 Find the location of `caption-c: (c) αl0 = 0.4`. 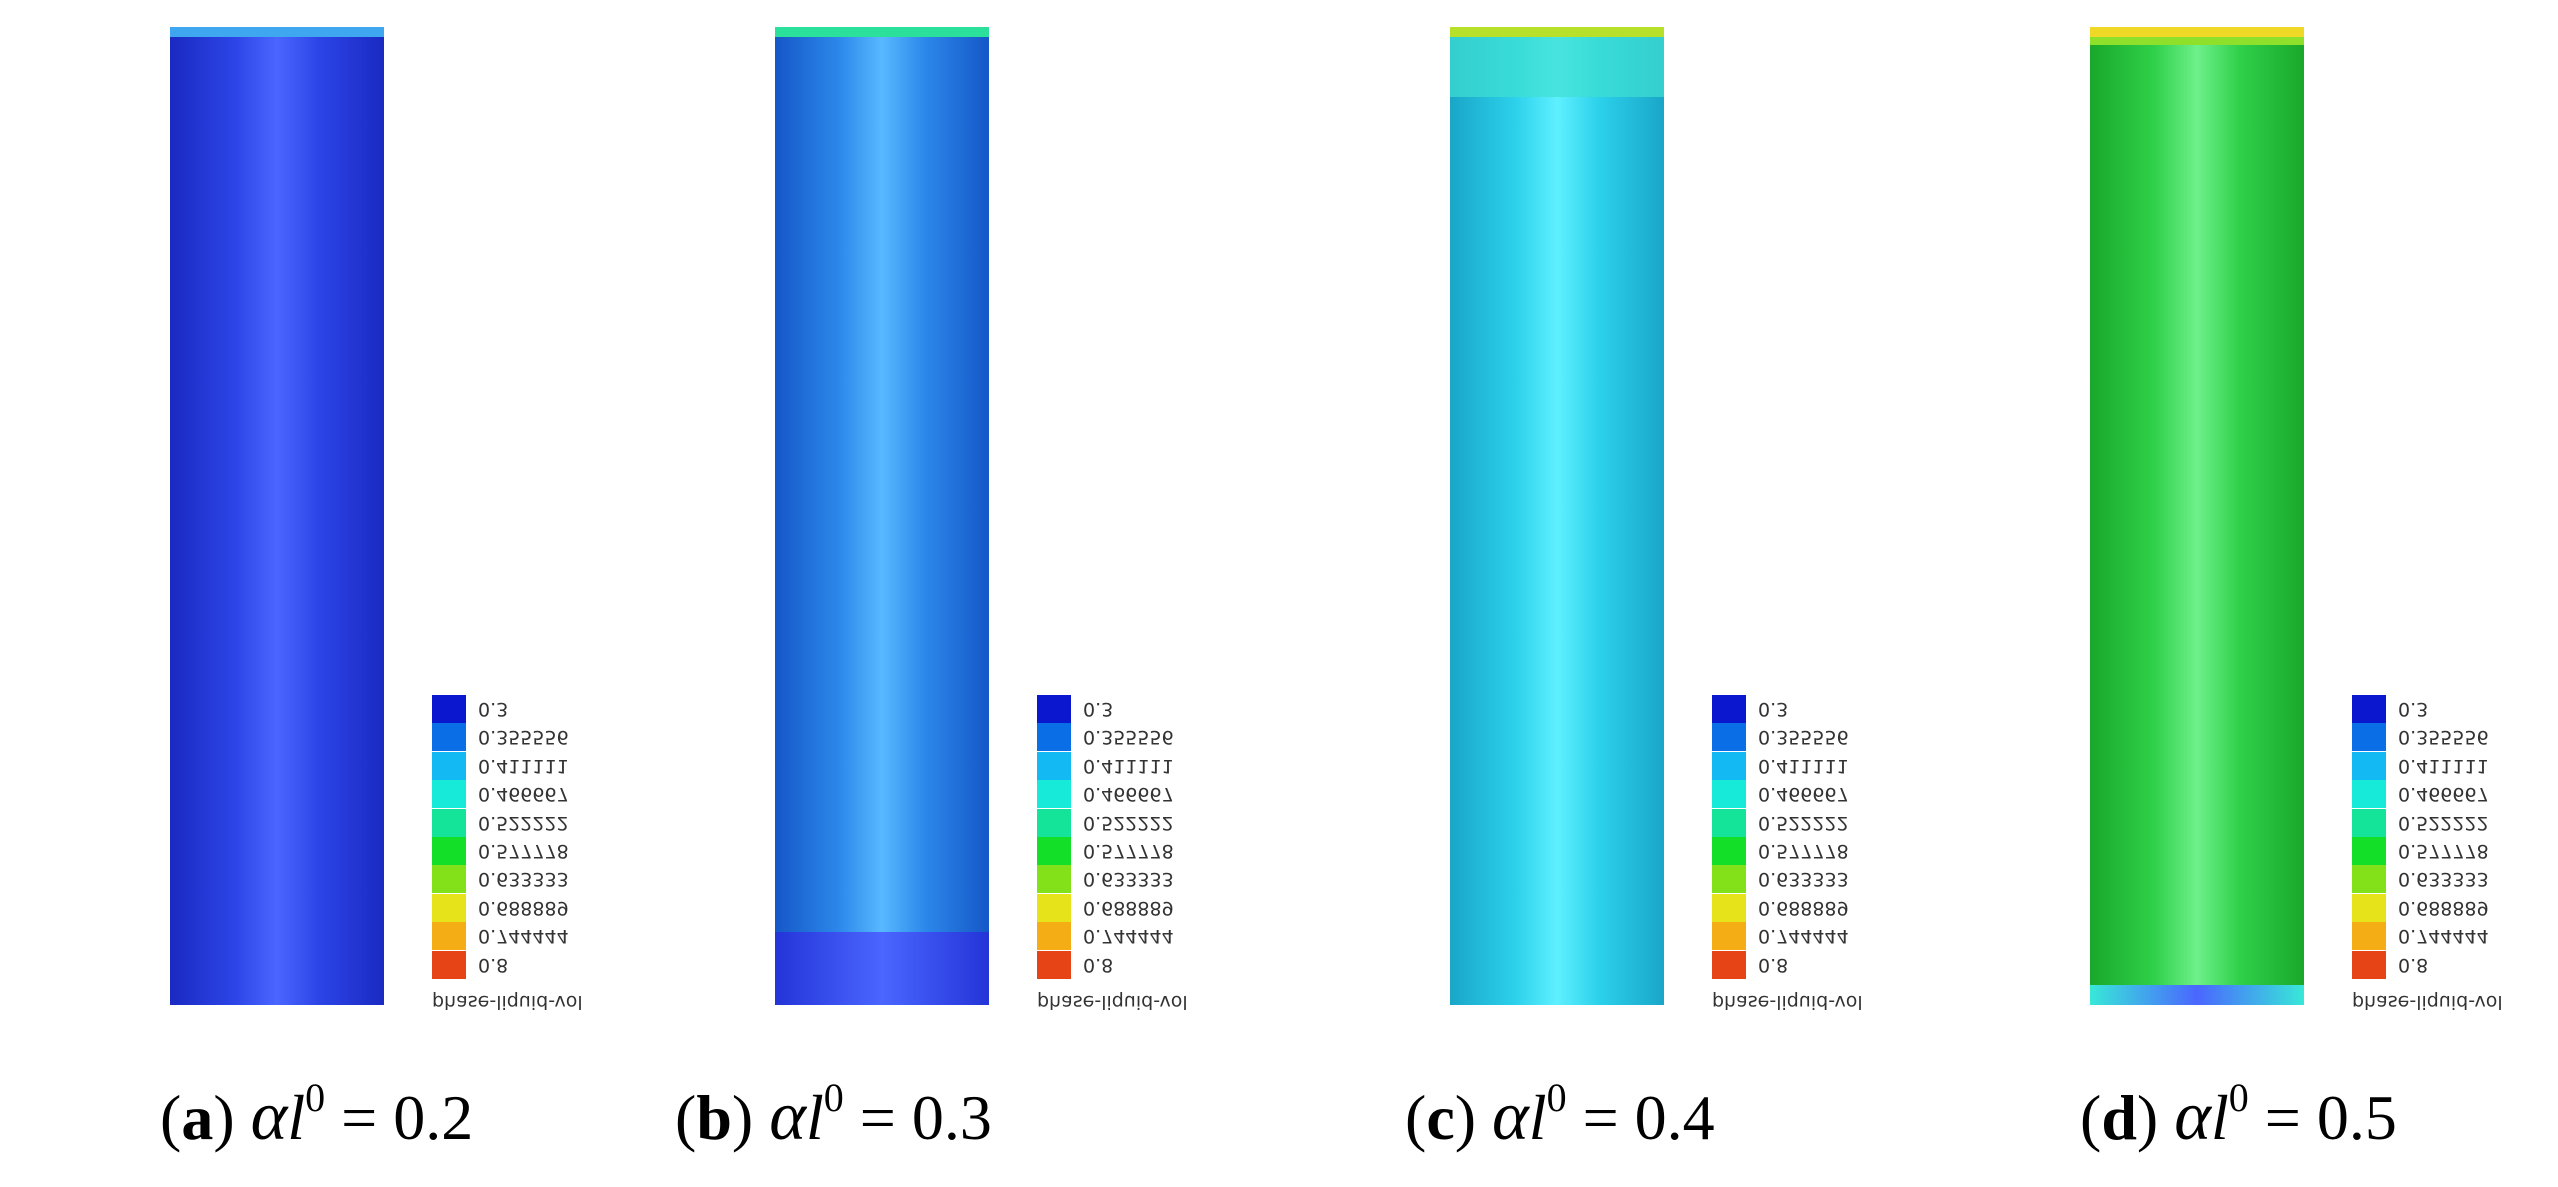

caption-c: (c) αl0 = 0.4 is located at coordinates (1560, 1115).